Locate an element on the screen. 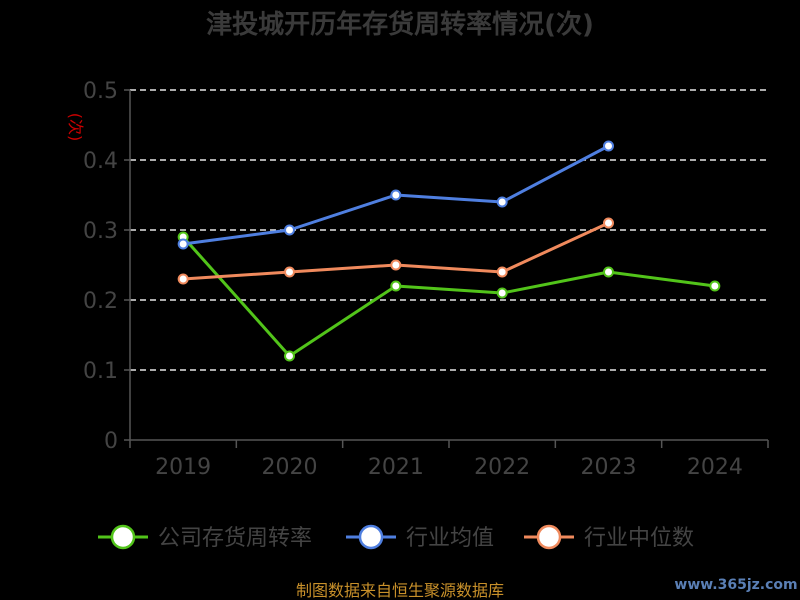  legend-item: 行业中位数 is located at coordinates (609, 537).